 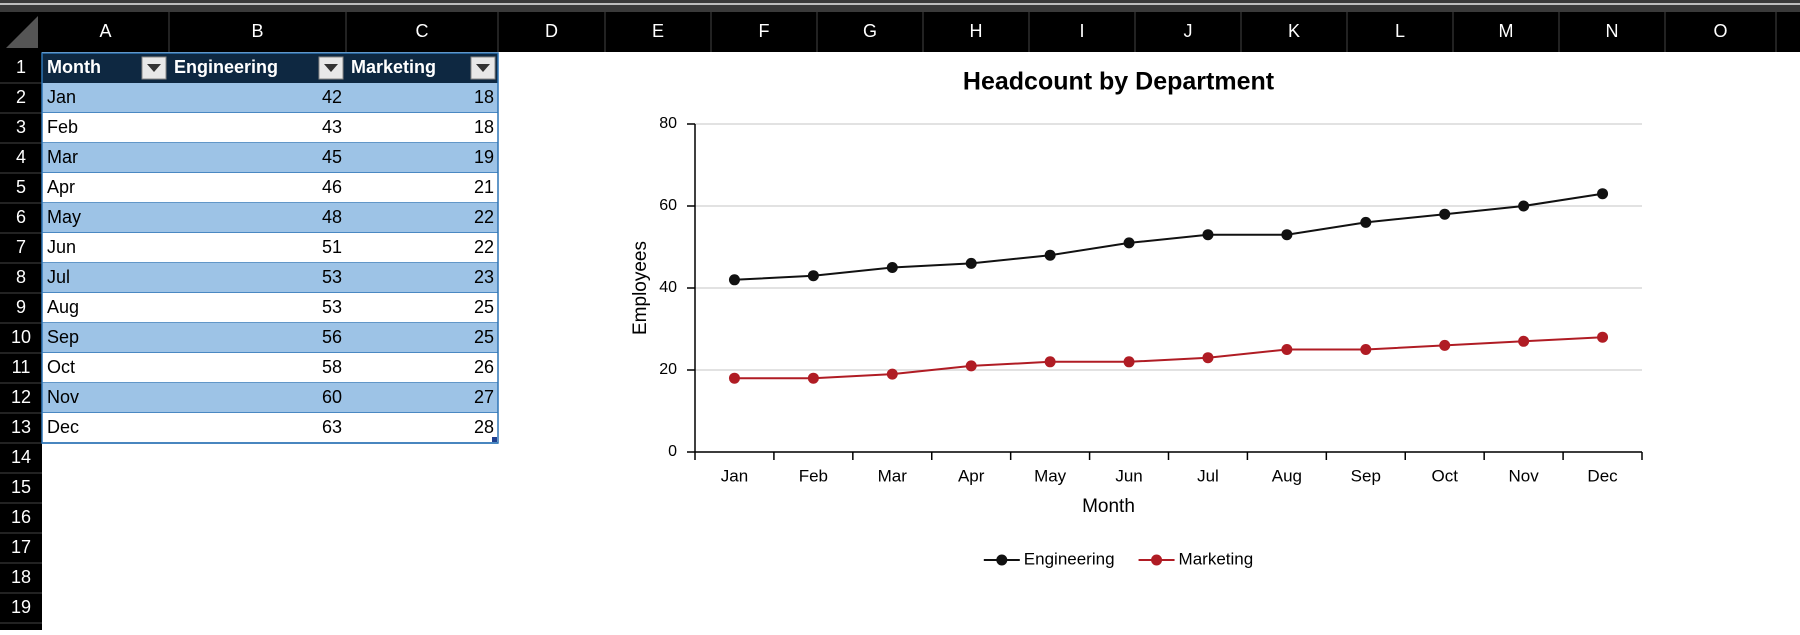 What do you see at coordinates (21, 247) in the screenshot?
I see `row-header: 7` at bounding box center [21, 247].